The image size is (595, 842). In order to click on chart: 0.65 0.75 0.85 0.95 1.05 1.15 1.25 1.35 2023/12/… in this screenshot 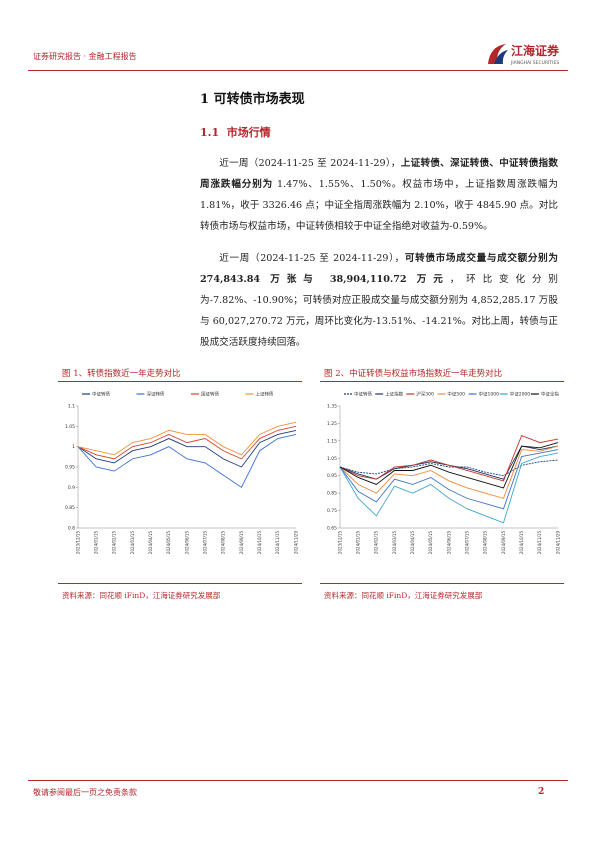, I will do `click(443, 473)`.